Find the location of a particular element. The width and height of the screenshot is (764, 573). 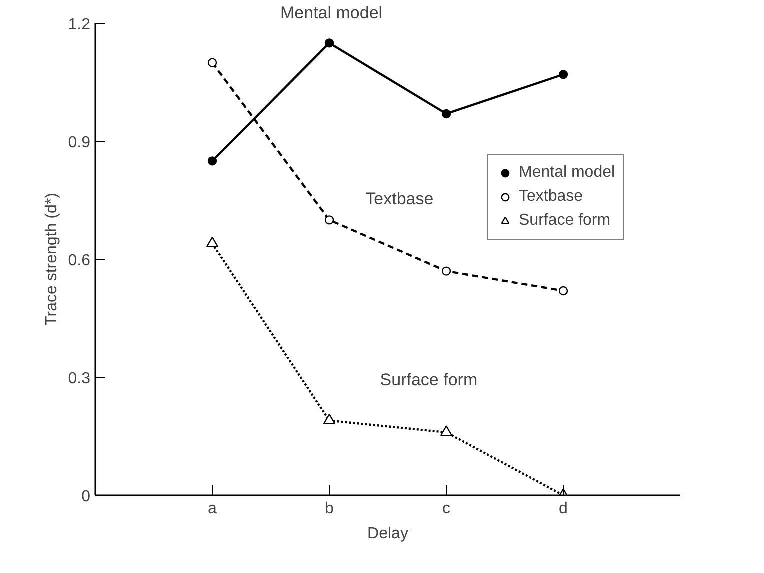

x-axis-title: Delay is located at coordinates (388, 534).